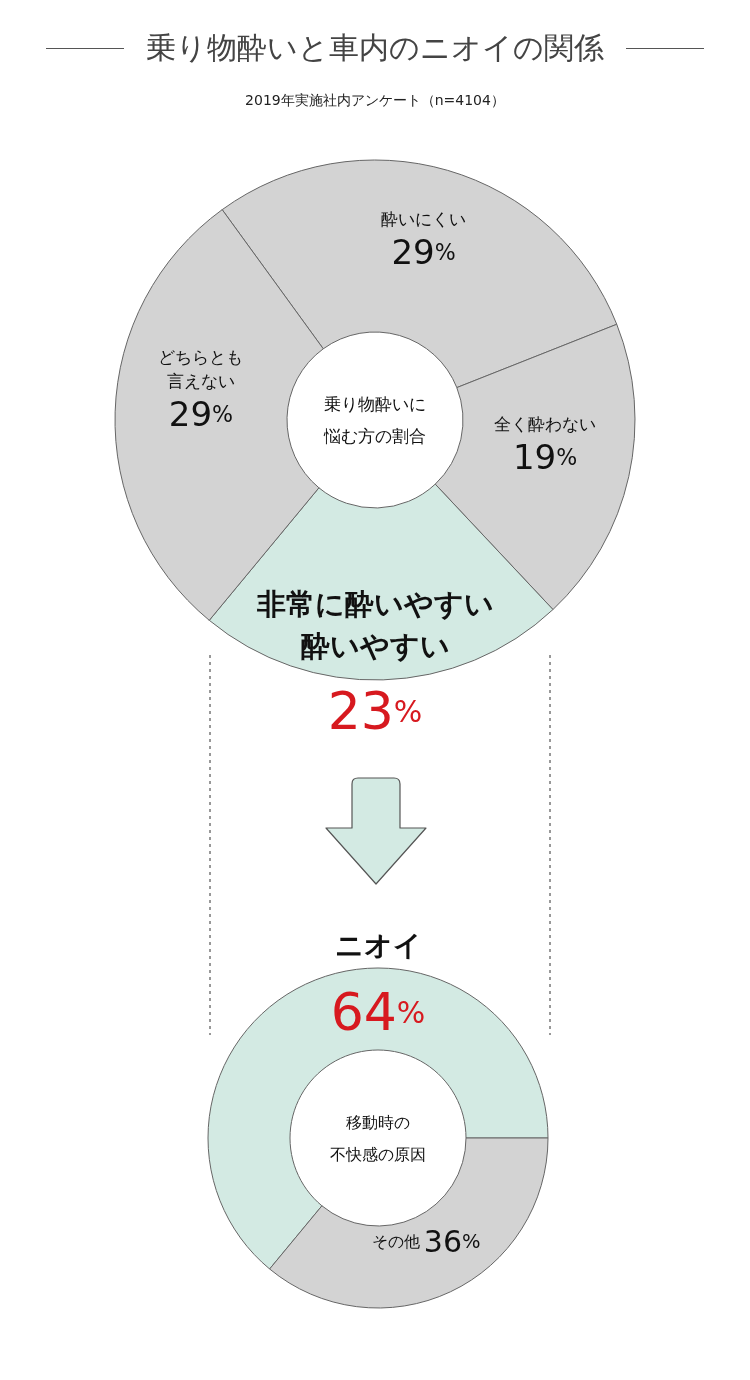  Describe the element at coordinates (375, 711) in the screenshot. I see `data-label: 23%` at that location.